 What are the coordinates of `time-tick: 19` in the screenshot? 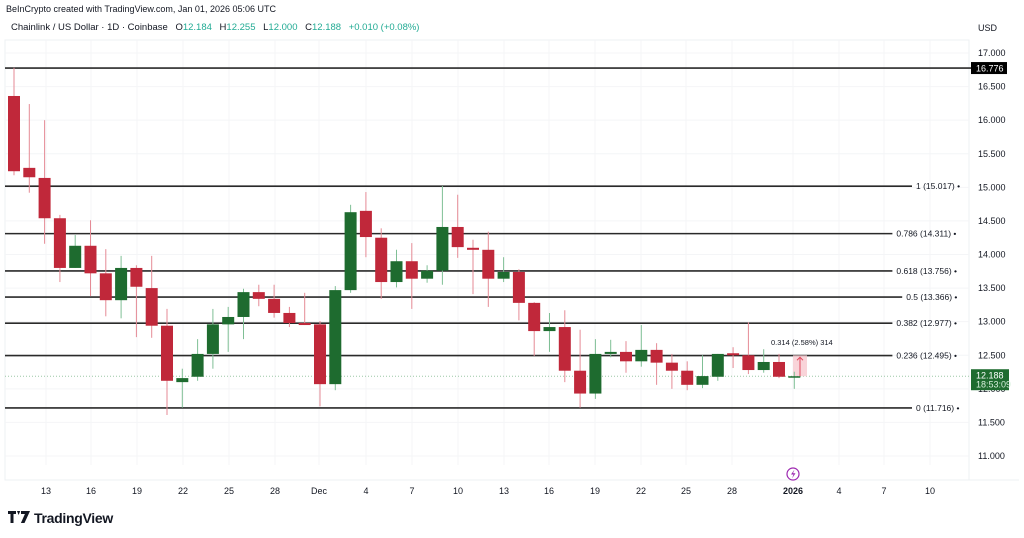 It's located at (595, 491).